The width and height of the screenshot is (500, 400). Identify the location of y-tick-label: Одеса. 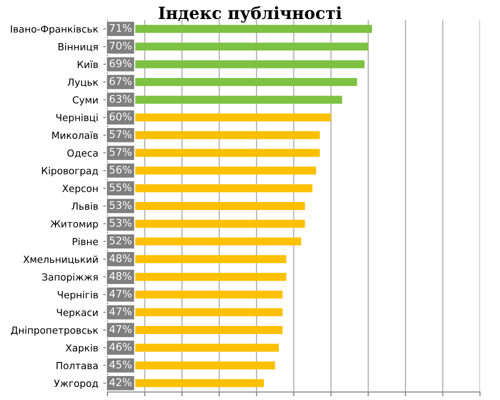
(82, 153).